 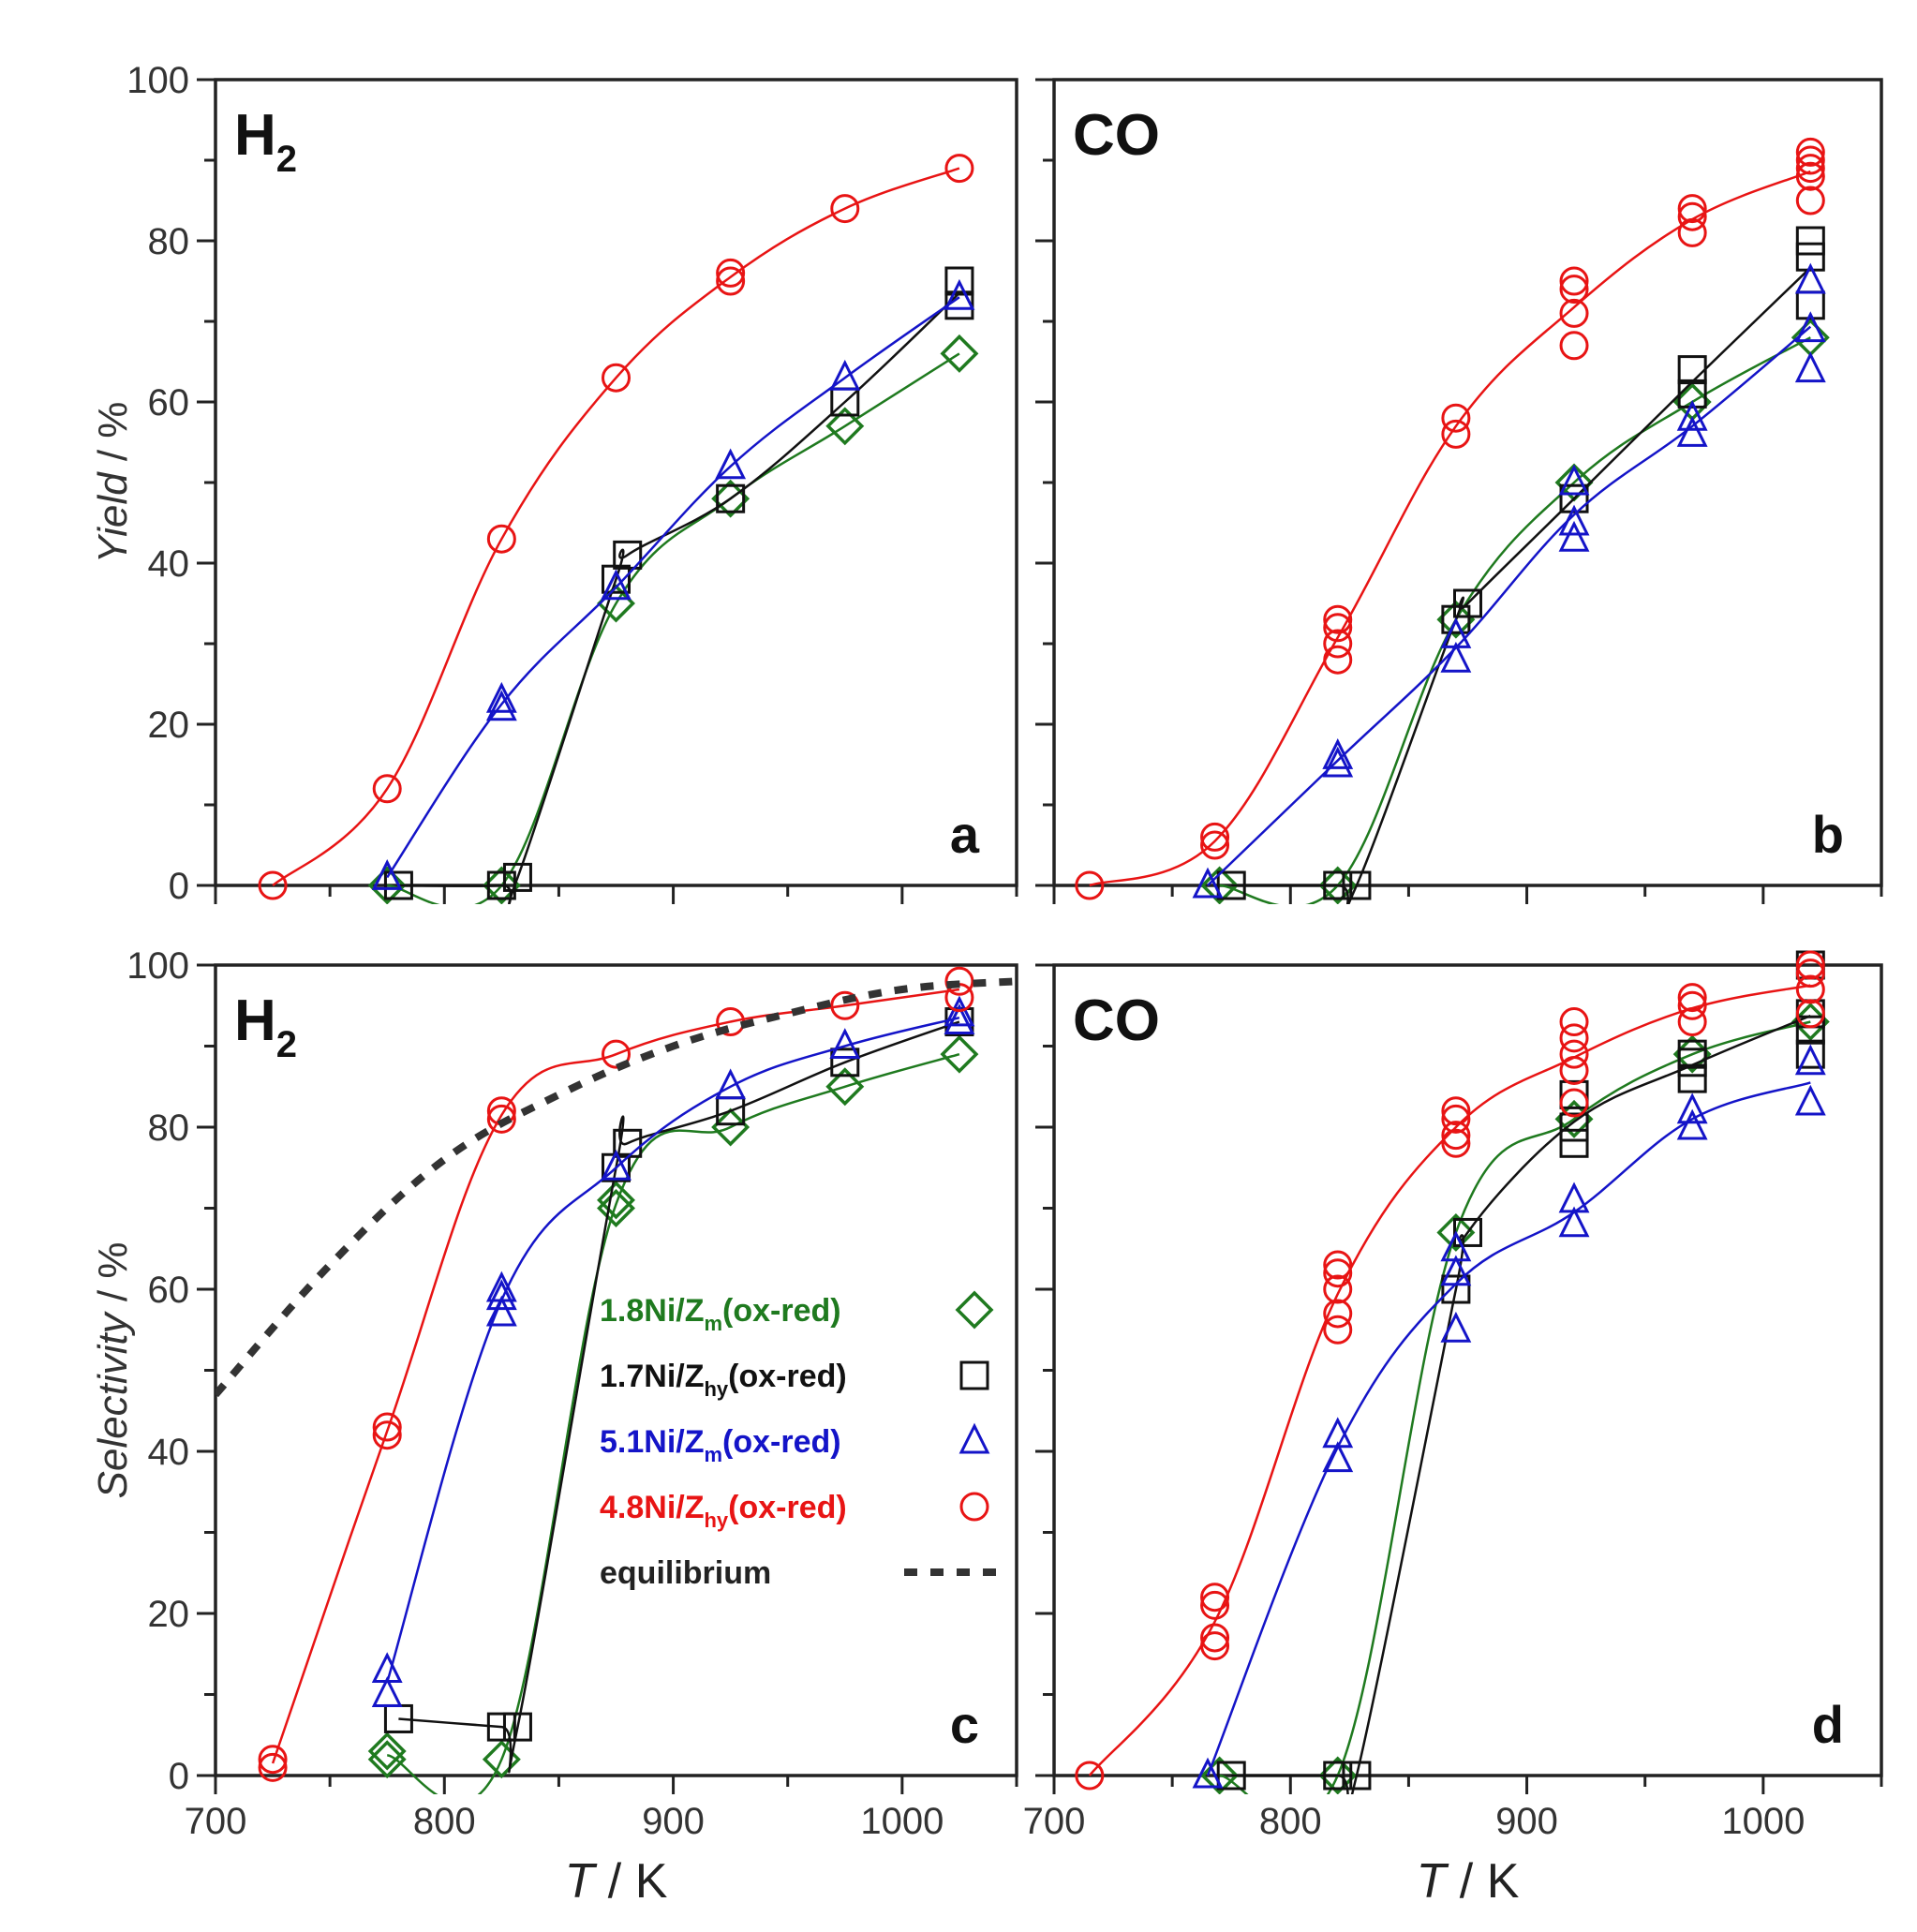 What do you see at coordinates (265, 1026) in the screenshot?
I see `panel-title: H2` at bounding box center [265, 1026].